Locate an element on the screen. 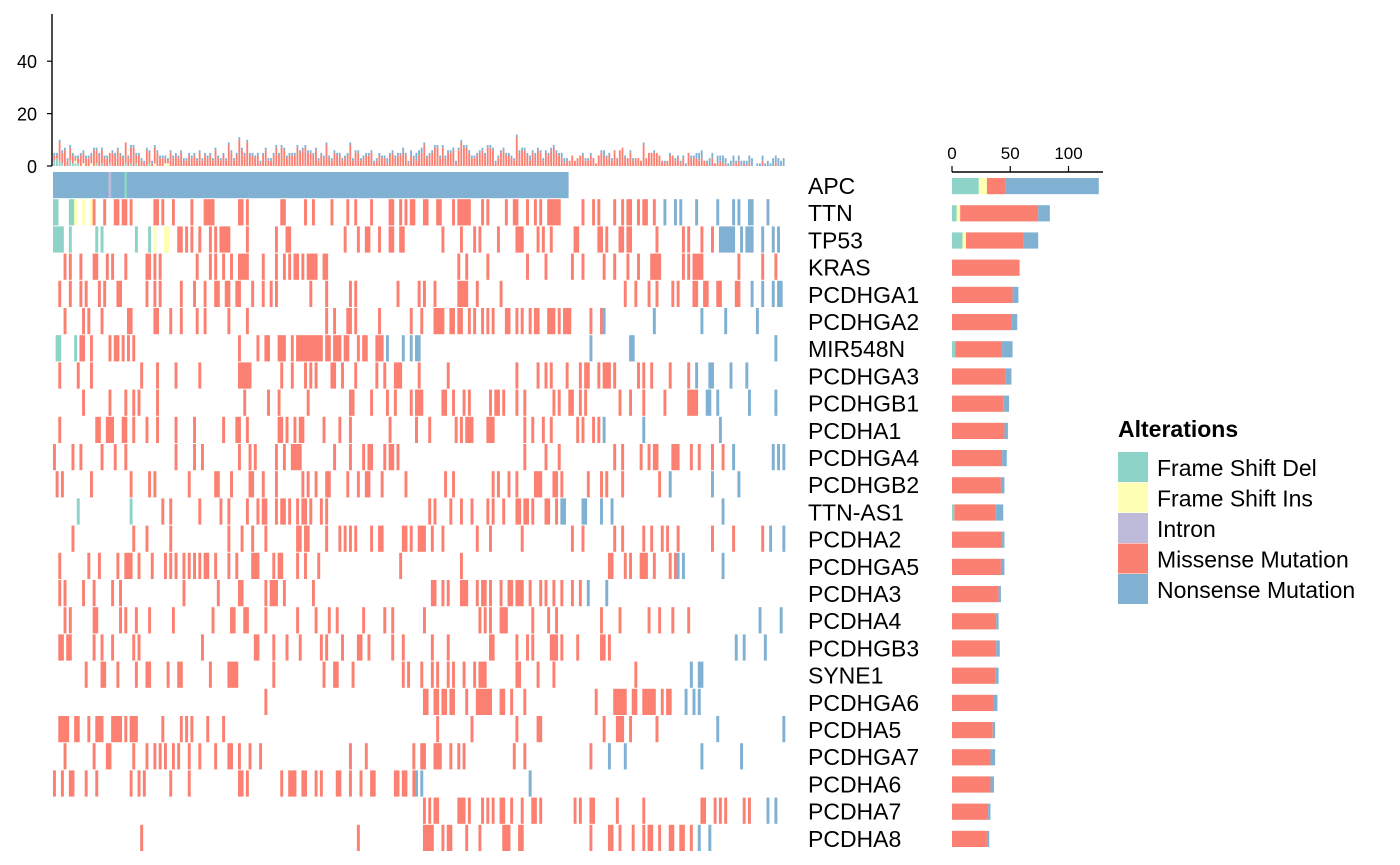 The width and height of the screenshot is (1400, 865). legend-swatch is located at coordinates (1133, 467).